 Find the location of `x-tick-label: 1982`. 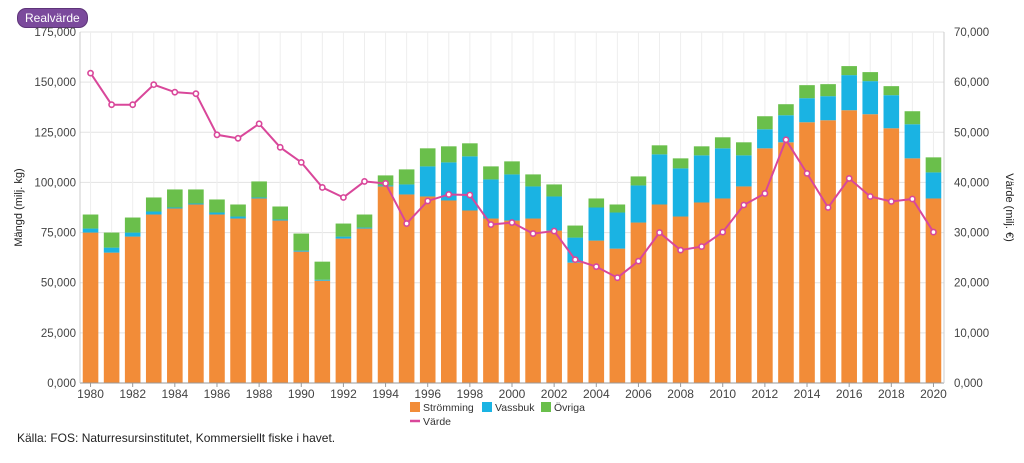

x-tick-label: 1982 is located at coordinates (132, 394).